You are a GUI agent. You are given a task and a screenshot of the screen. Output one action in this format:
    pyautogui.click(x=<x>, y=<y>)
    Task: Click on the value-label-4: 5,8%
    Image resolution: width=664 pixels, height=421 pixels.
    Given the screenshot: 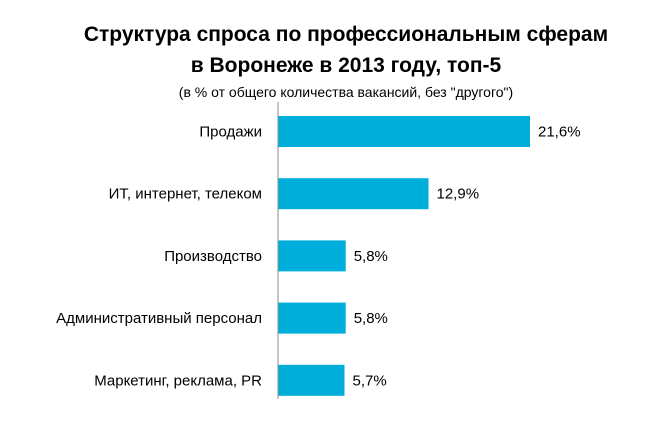 What is the action you would take?
    pyautogui.click(x=371, y=318)
    